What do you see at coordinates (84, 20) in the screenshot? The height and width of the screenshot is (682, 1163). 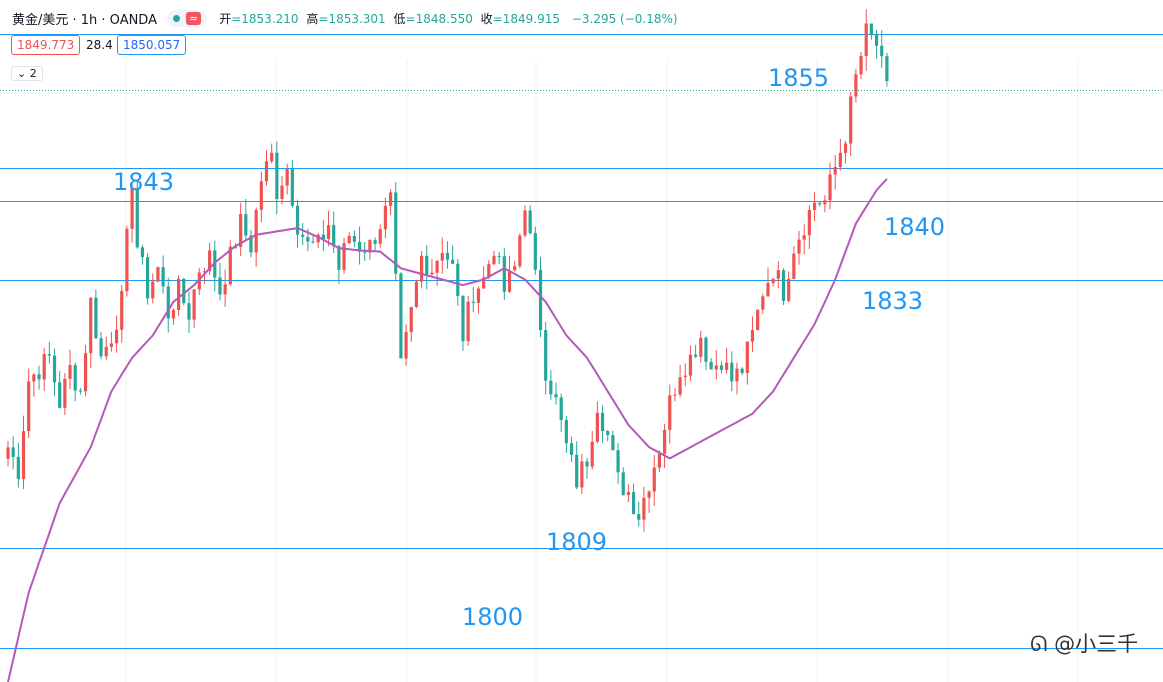 I see `symbol-title: 黄金/美元 · 1h · OANDA` at bounding box center [84, 20].